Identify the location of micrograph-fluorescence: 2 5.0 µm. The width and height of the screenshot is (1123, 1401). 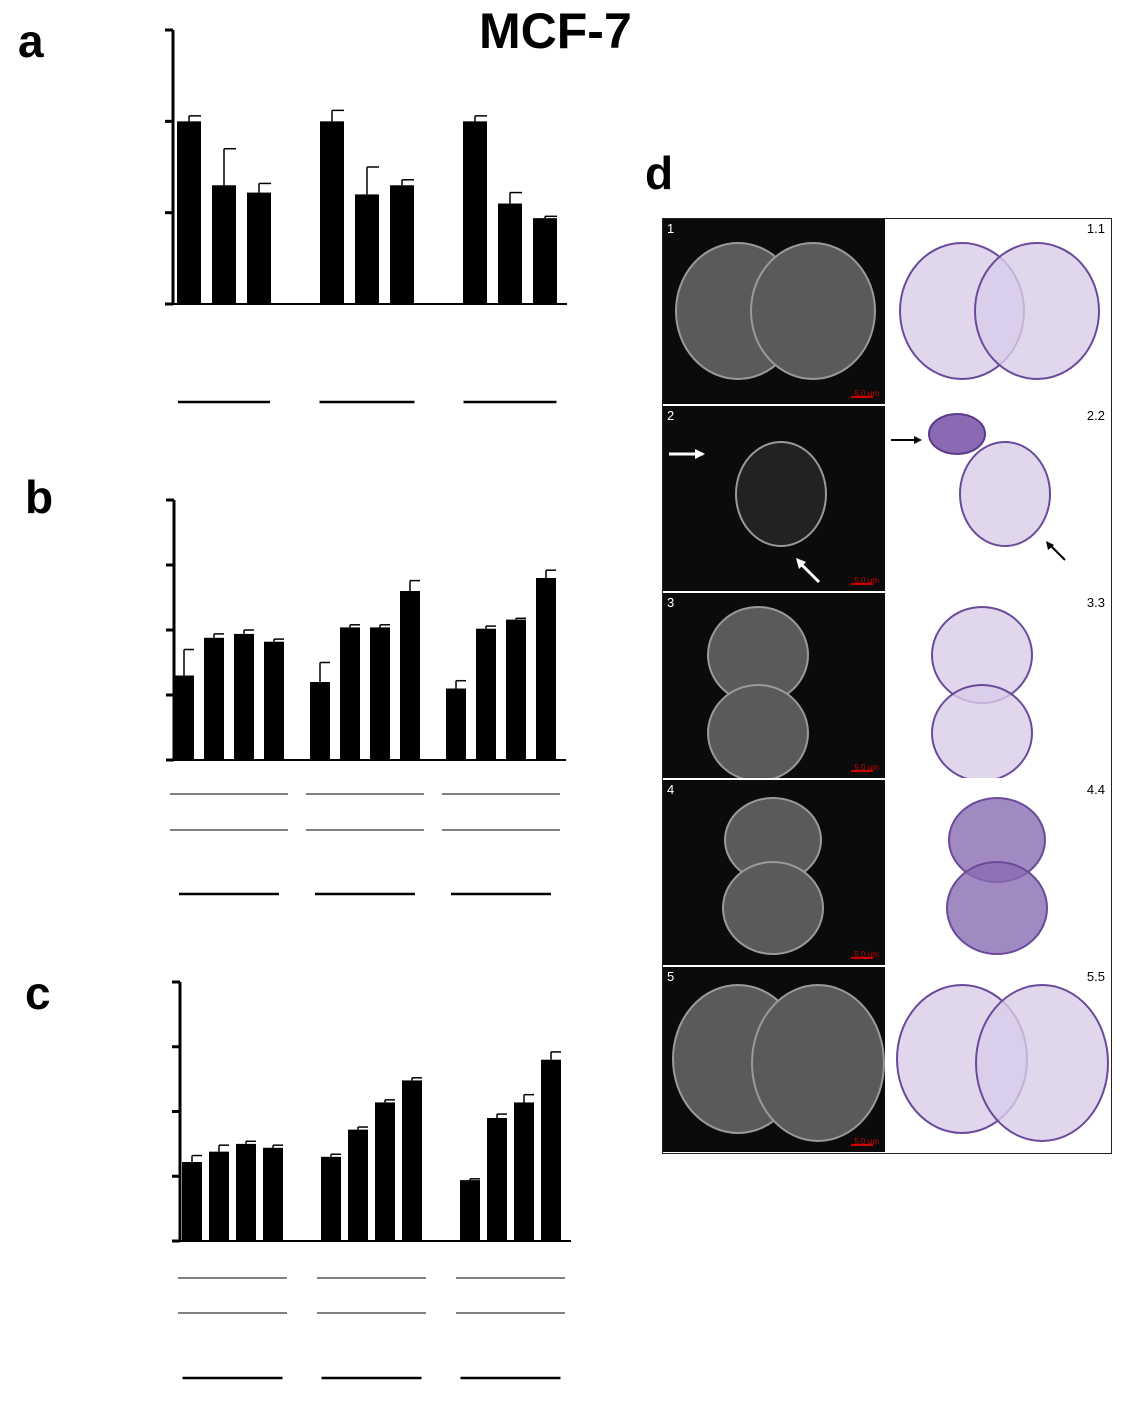
(774, 498).